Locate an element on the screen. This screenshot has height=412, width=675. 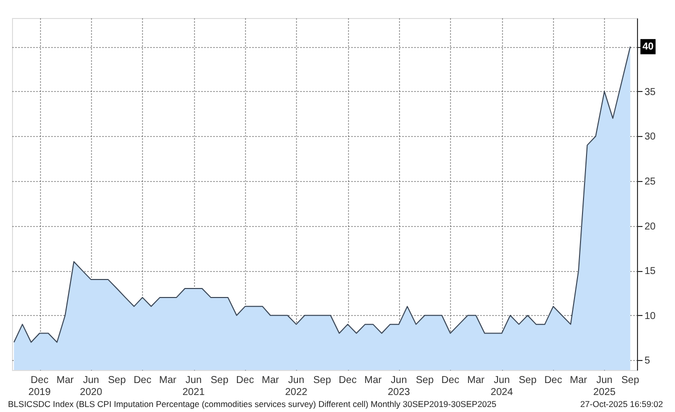
x-tick-label: Jun 2024 is located at coordinates (502, 386).